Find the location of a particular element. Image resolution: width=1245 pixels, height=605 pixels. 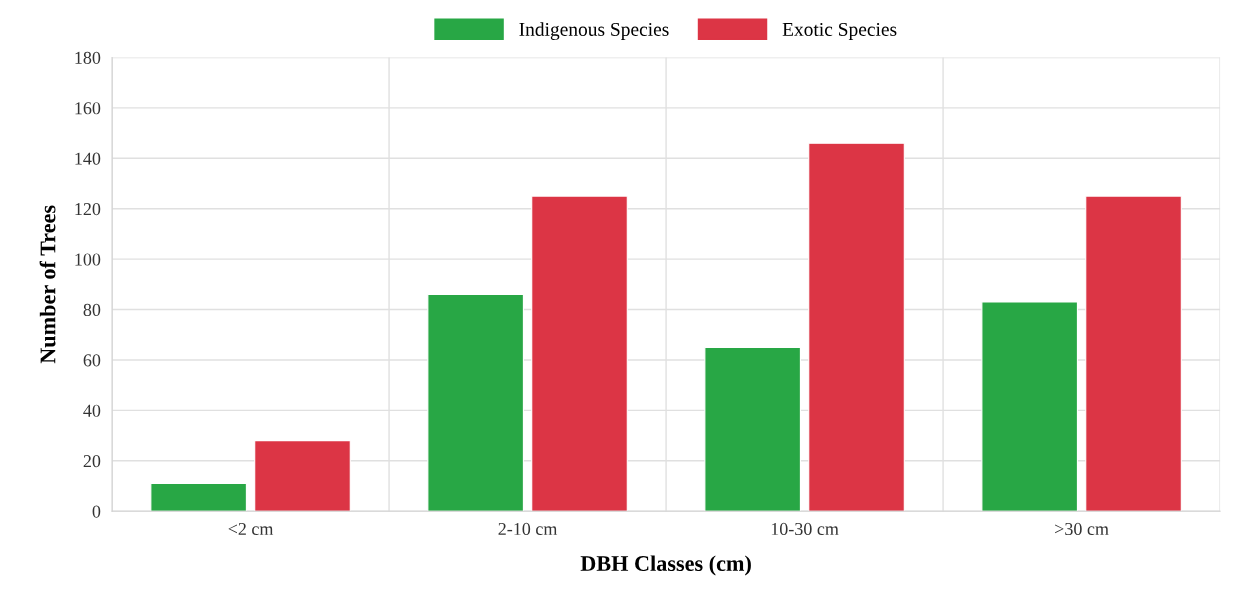

y-tick-label: 160 is located at coordinates (88, 108).